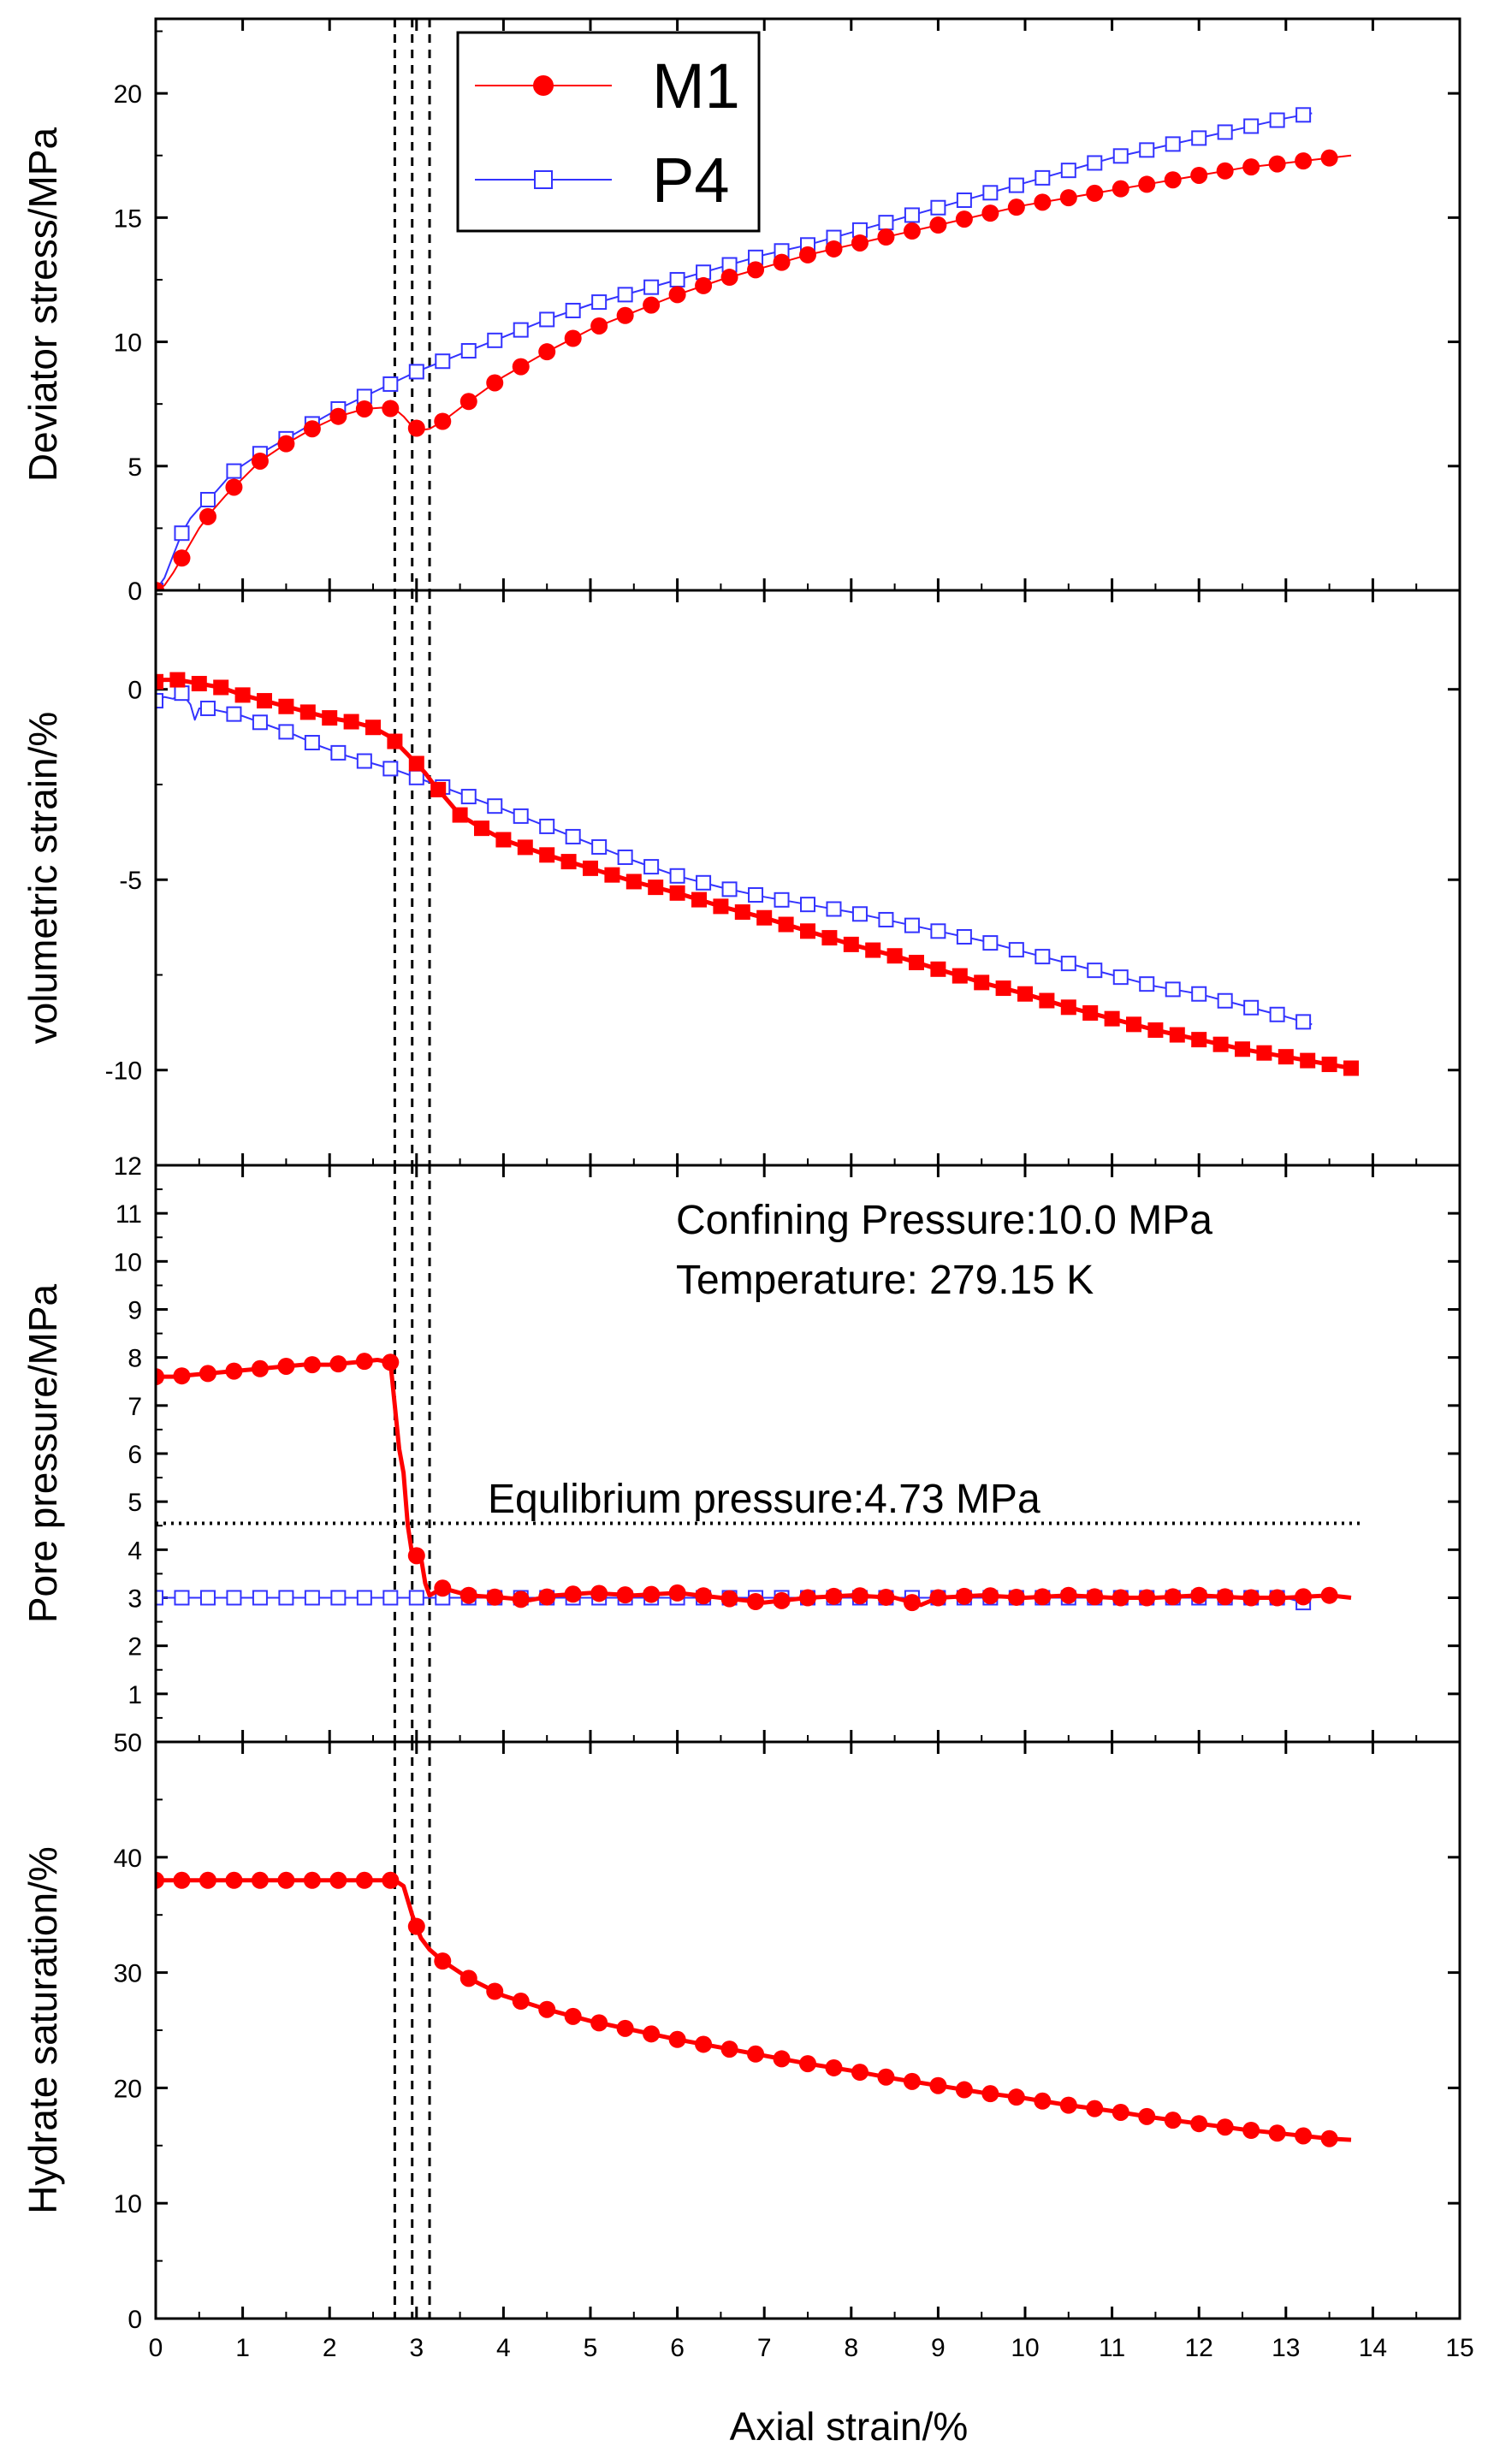  What do you see at coordinates (1025, 2348) in the screenshot?
I see `xtick-label-10: 10` at bounding box center [1025, 2348].